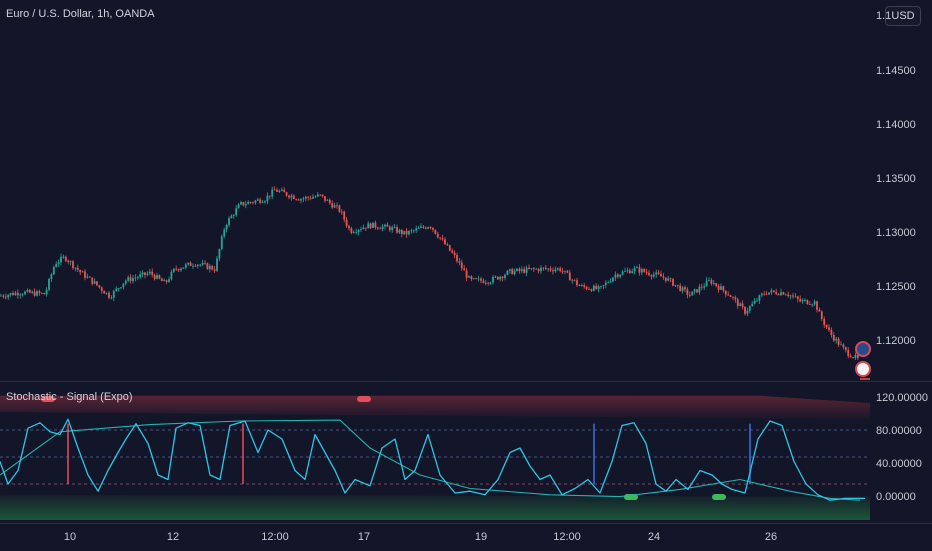 The image size is (932, 551). What do you see at coordinates (771, 537) in the screenshot?
I see `time-tick: 26` at bounding box center [771, 537].